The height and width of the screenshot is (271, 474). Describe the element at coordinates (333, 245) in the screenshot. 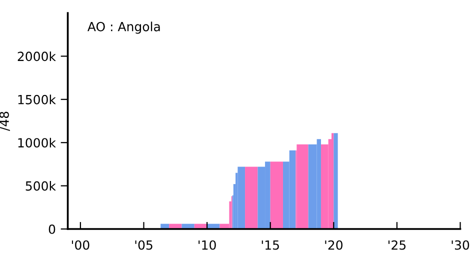

I see `x-tick-label: '20` at that location.